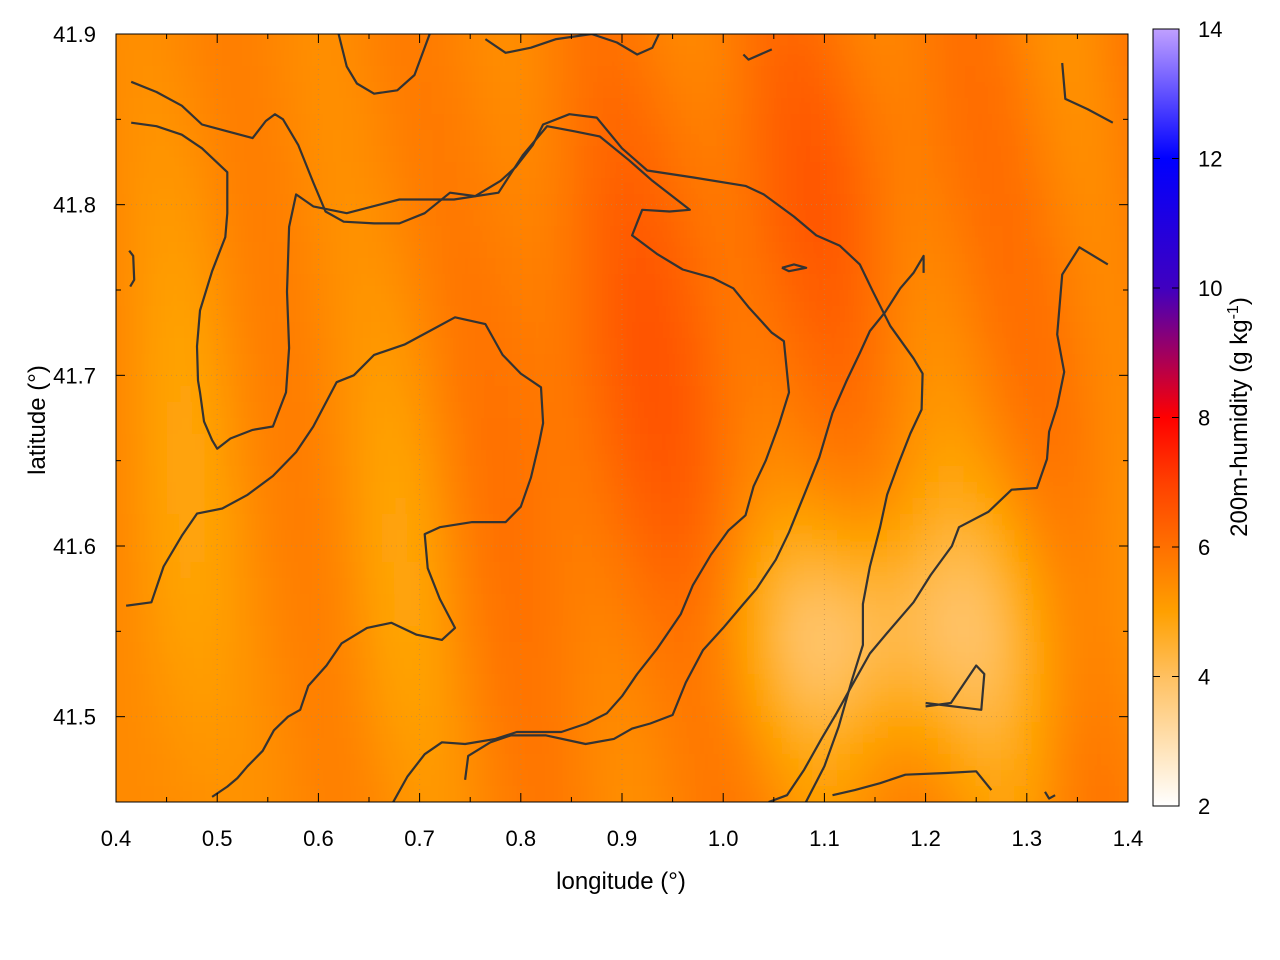 The image size is (1280, 960). What do you see at coordinates (521, 838) in the screenshot?
I see `x-tick-label: 0.8` at bounding box center [521, 838].